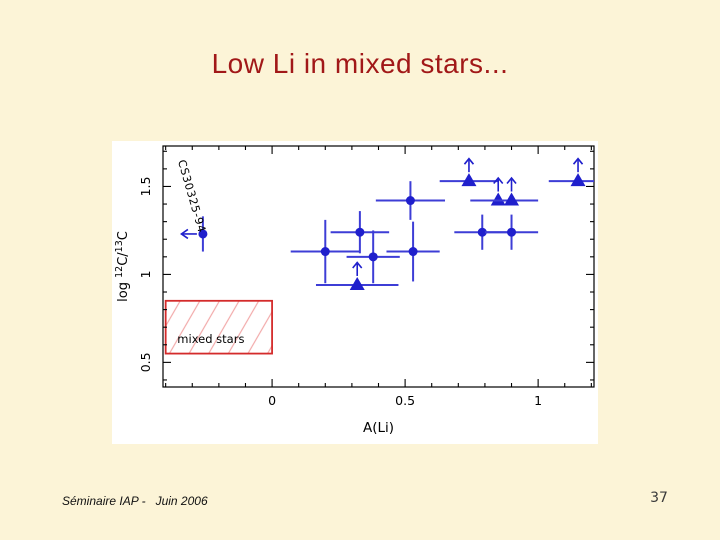  What do you see at coordinates (145, 362) in the screenshot?
I see `y-tick-label: 0.5` at bounding box center [145, 362].